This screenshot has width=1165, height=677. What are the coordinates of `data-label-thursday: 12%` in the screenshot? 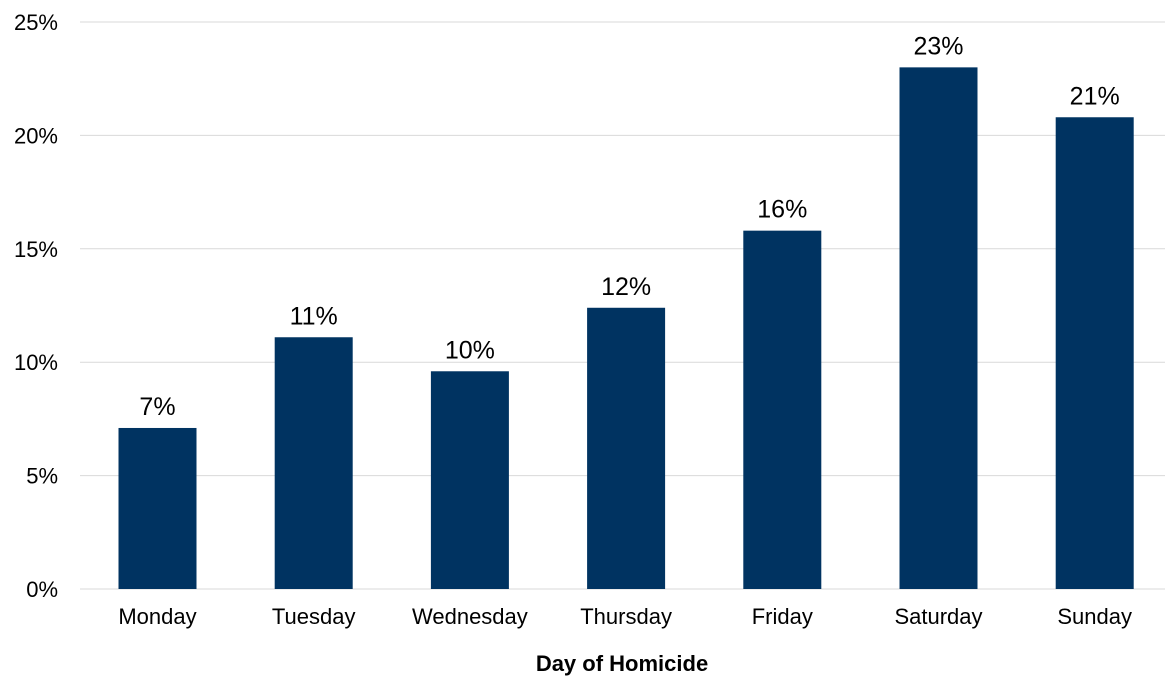 It's located at (626, 287).